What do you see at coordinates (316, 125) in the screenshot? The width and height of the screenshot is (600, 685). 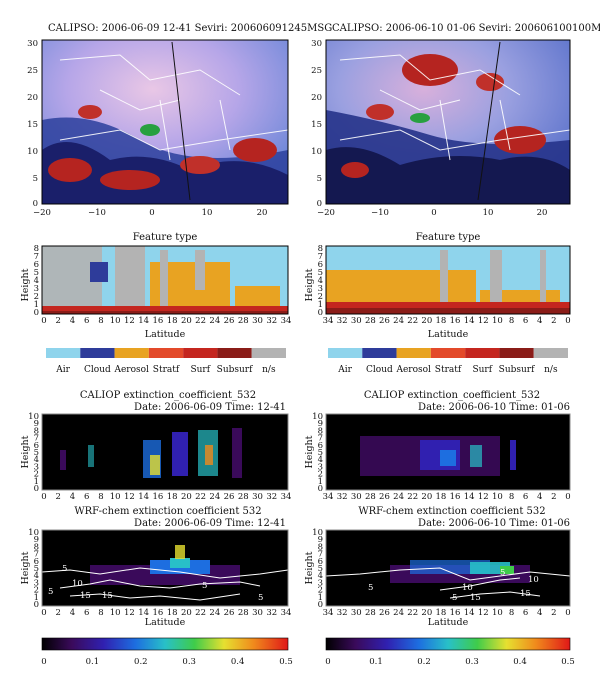 I see `sat-right-ytick: 15` at bounding box center [316, 125].